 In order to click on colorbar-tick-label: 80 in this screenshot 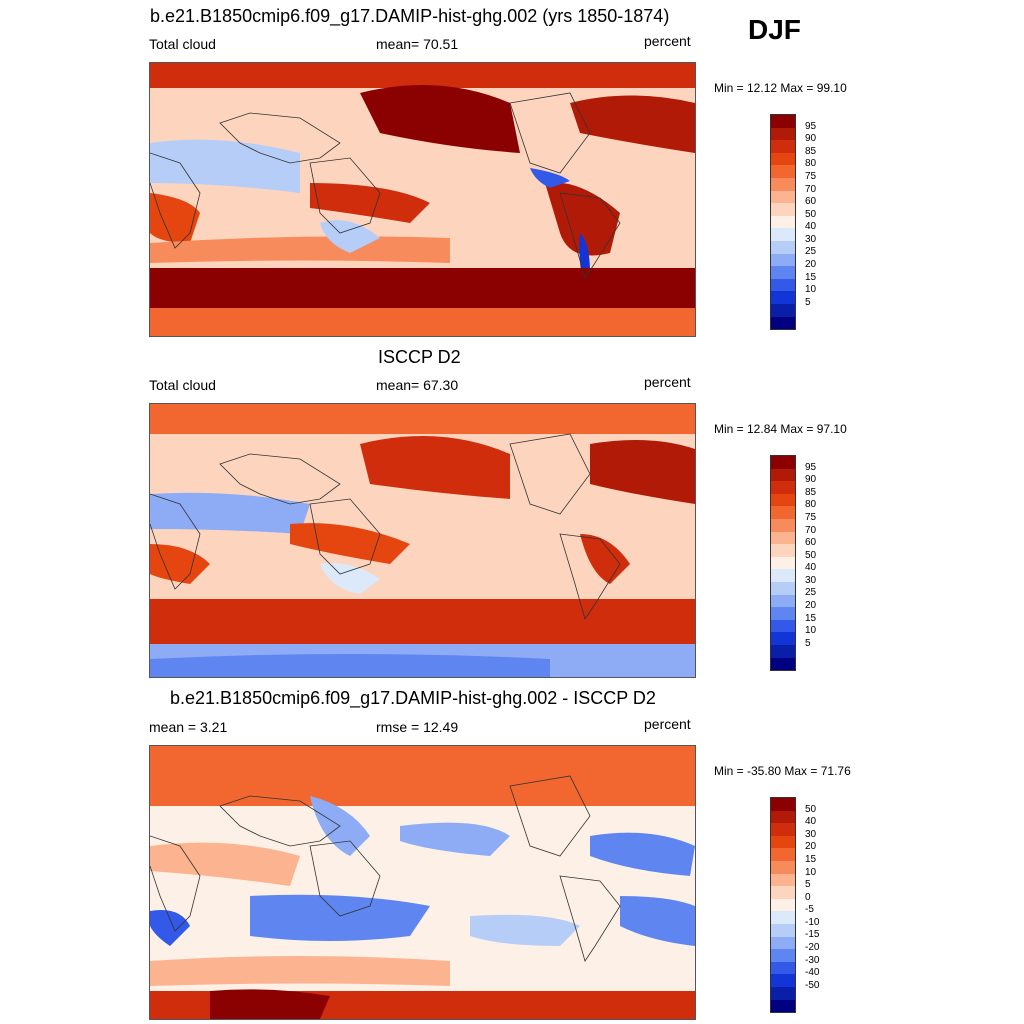, I will do `click(811, 164)`.